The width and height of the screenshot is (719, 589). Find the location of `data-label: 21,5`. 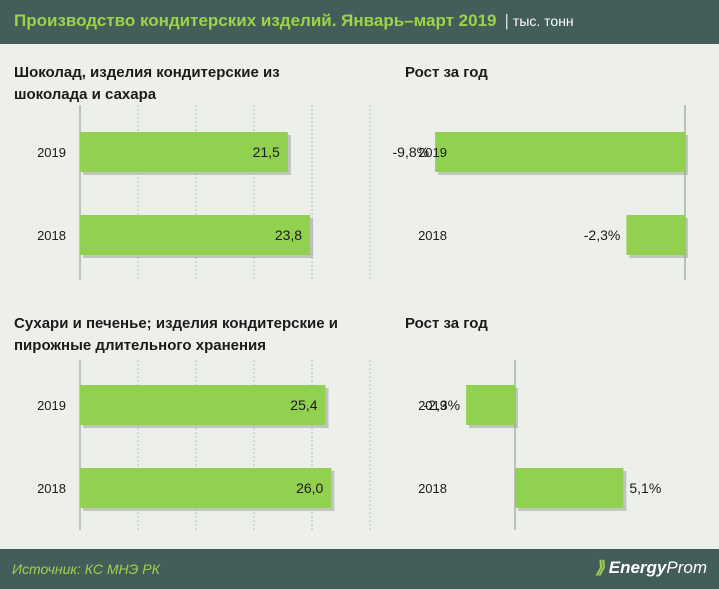

data-label: 21,5 is located at coordinates (266, 152).